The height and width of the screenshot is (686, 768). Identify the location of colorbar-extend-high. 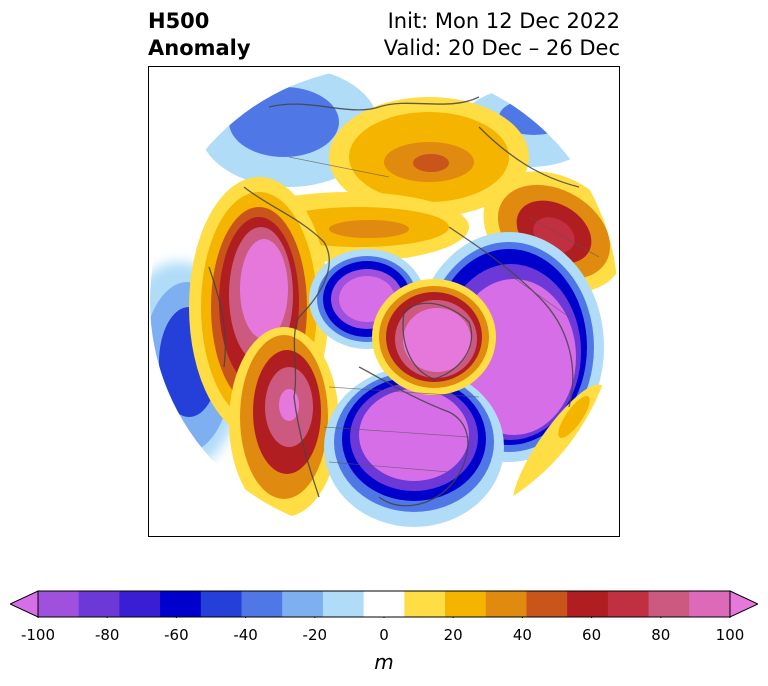
(743, 604).